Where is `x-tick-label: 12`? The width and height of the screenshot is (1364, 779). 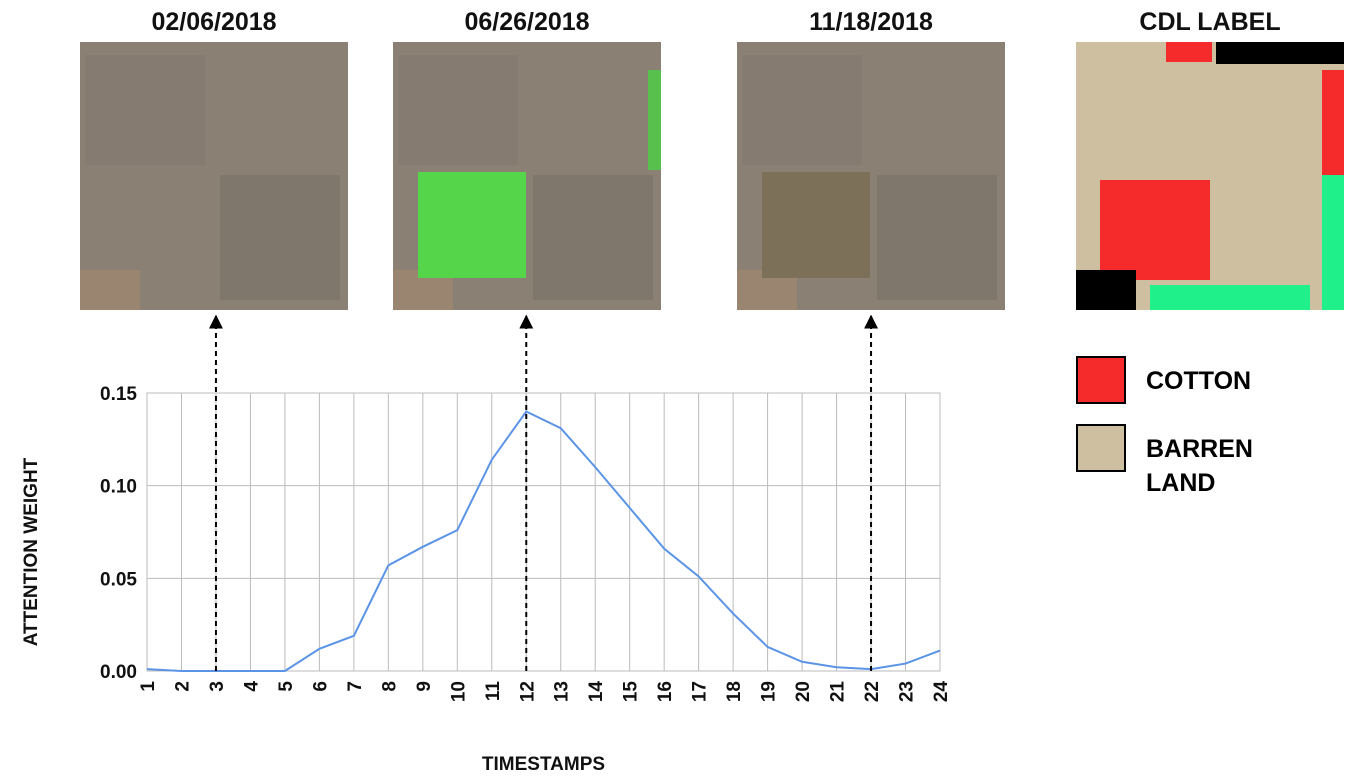 x-tick-label: 12 is located at coordinates (527, 691).